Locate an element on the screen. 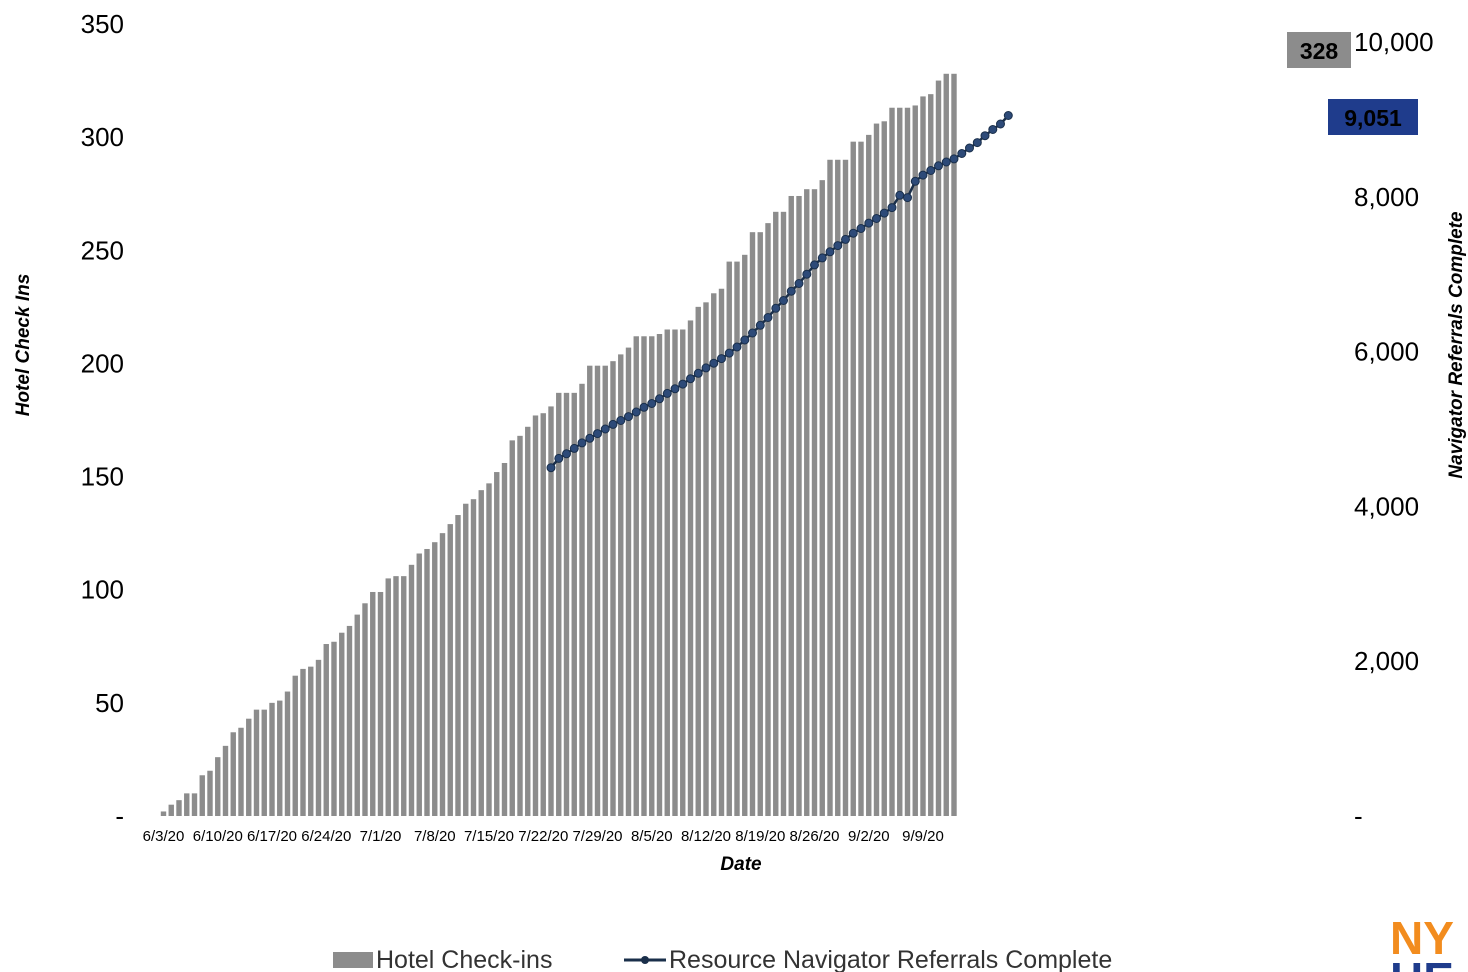  right-tick-1: 2,000 is located at coordinates (1386, 661).